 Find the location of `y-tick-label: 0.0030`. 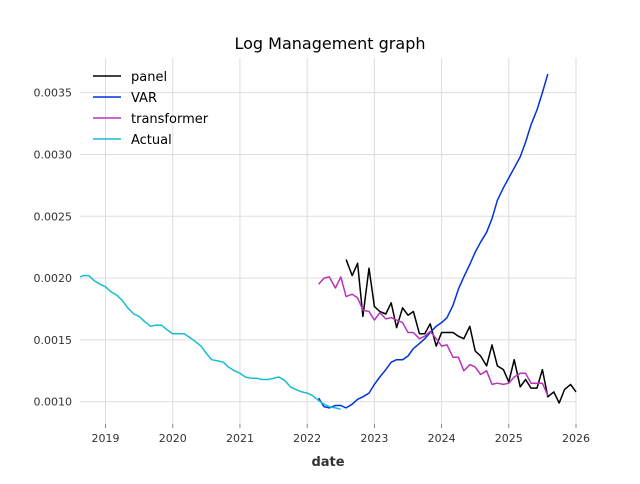

y-tick-label: 0.0030 is located at coordinates (53, 154).